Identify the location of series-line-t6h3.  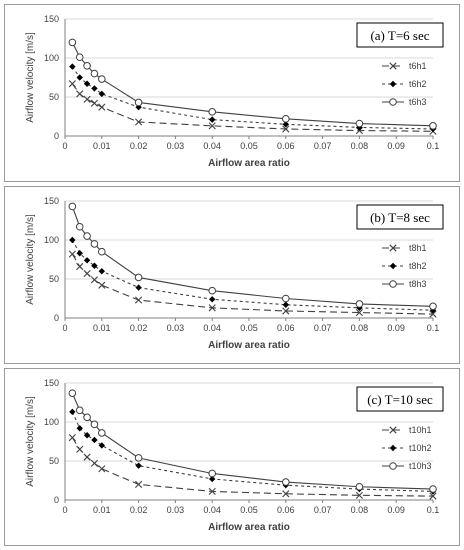
(252, 84).